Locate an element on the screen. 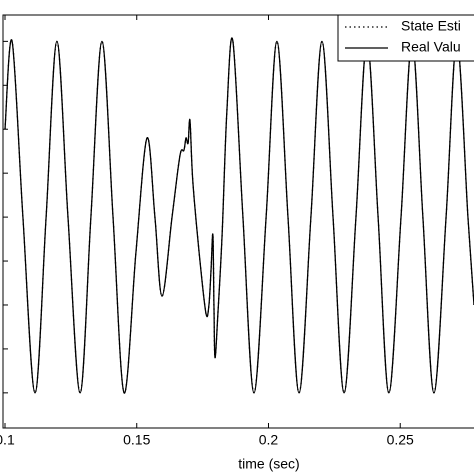 This screenshot has width=474, height=474. legend-box is located at coordinates (405, 38).